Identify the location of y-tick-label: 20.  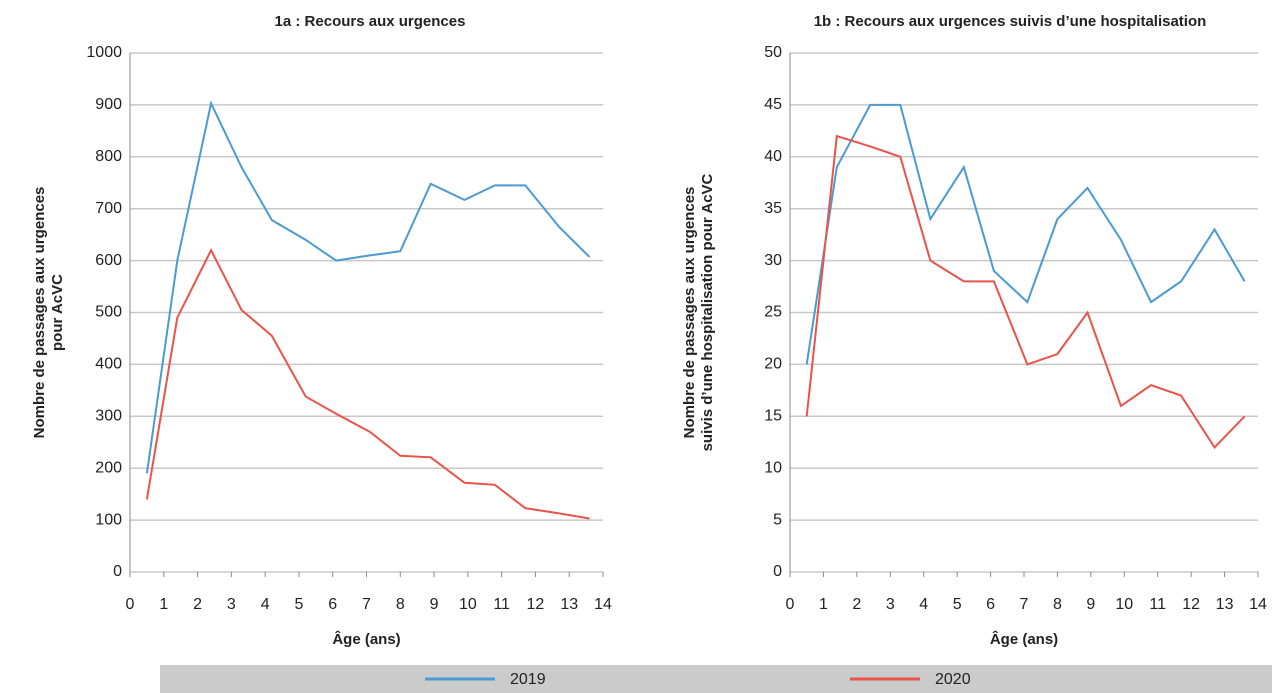
(773, 364).